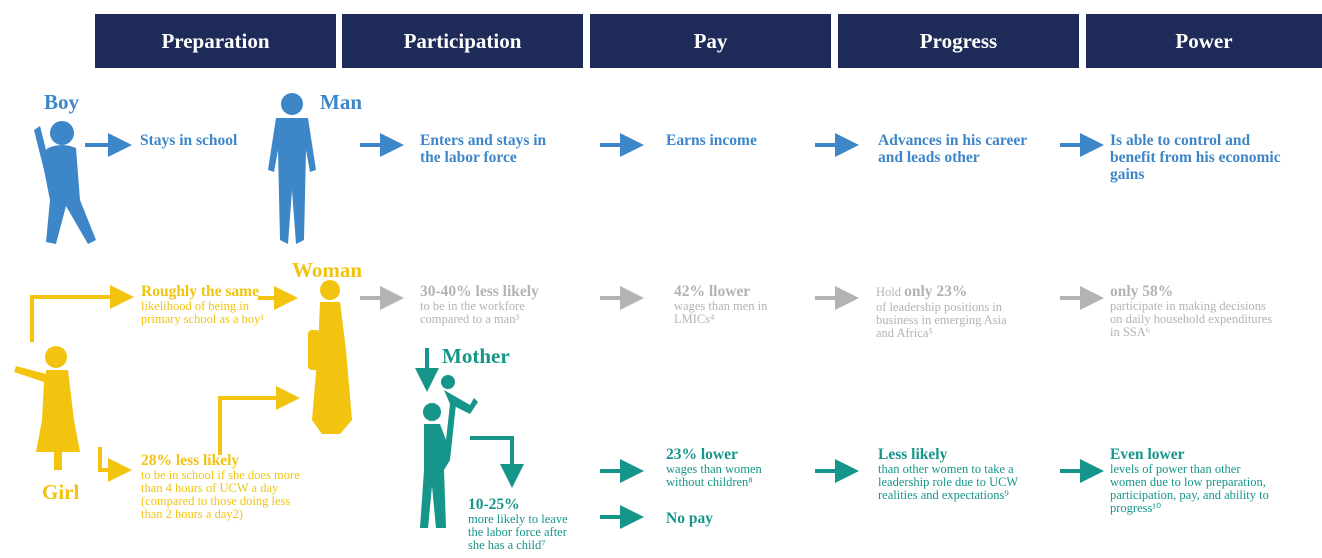 The width and height of the screenshot is (1322, 558). I want to click on text: only 58%, so click(1142, 291).